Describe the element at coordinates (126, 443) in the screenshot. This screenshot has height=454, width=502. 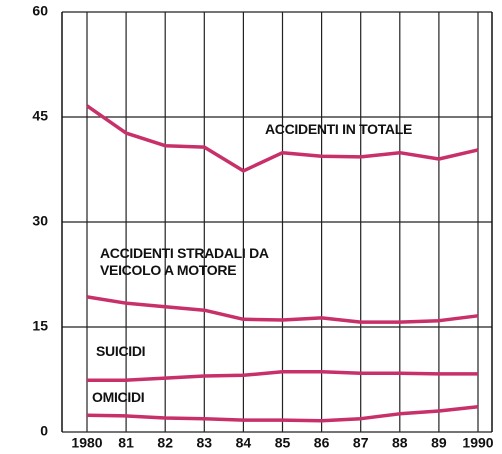
I see `x-tick-label: 81` at that location.